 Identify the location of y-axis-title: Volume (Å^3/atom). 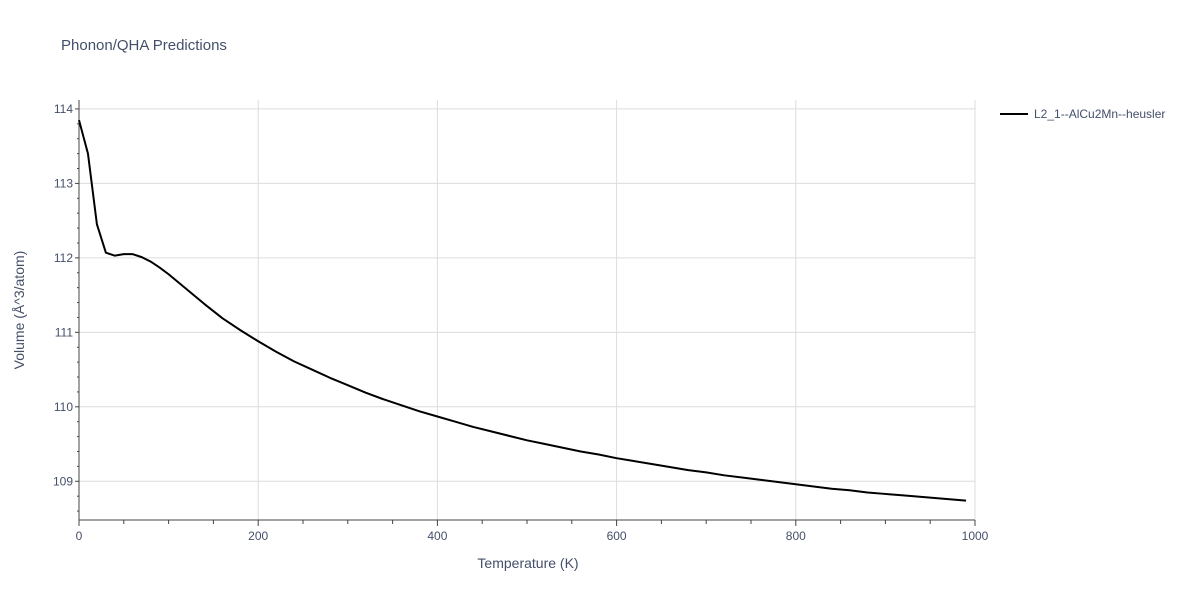
(19, 310).